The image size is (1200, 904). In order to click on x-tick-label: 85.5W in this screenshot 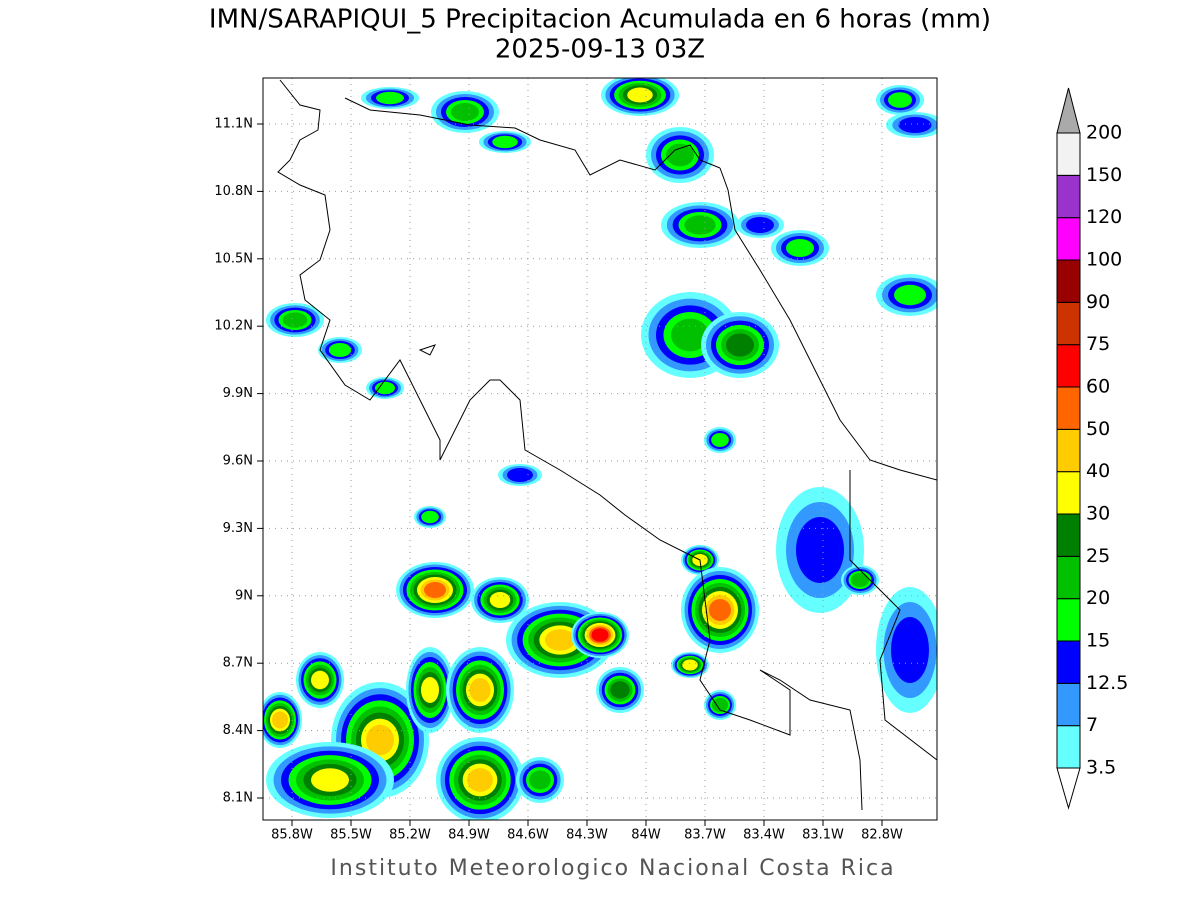, I will do `click(351, 835)`.